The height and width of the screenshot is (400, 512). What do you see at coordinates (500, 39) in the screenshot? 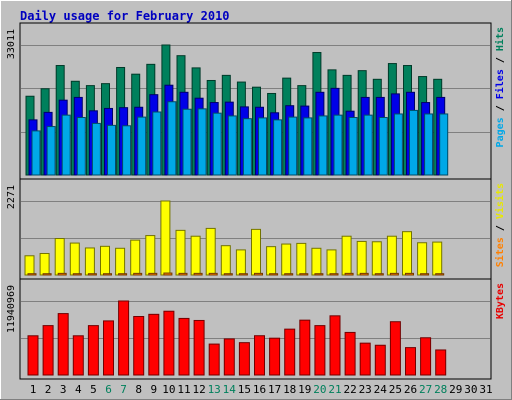
I see `legend-entry: Hits` at bounding box center [500, 39].